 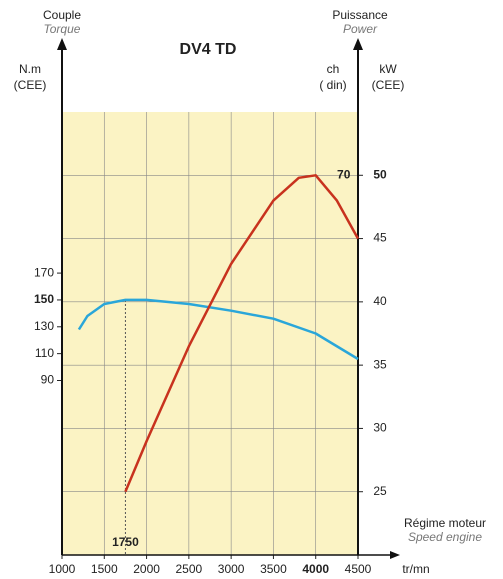 What do you see at coordinates (380, 364) in the screenshot?
I see `y2-tick-label: 35` at bounding box center [380, 364].